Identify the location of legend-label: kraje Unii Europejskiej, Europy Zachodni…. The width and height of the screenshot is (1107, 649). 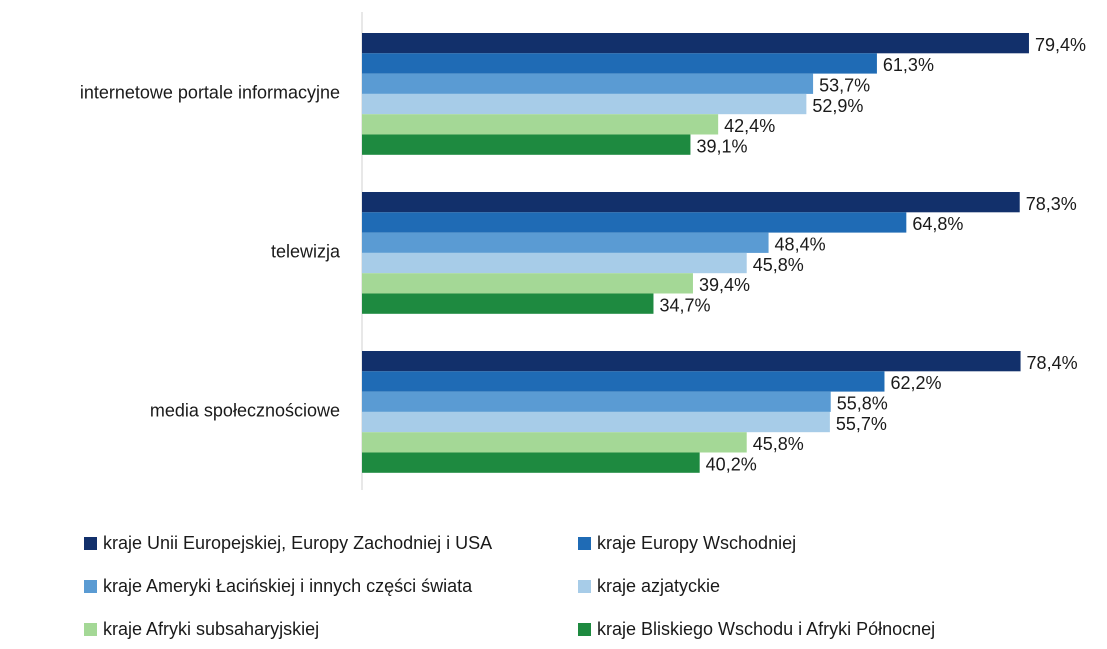
(297, 543).